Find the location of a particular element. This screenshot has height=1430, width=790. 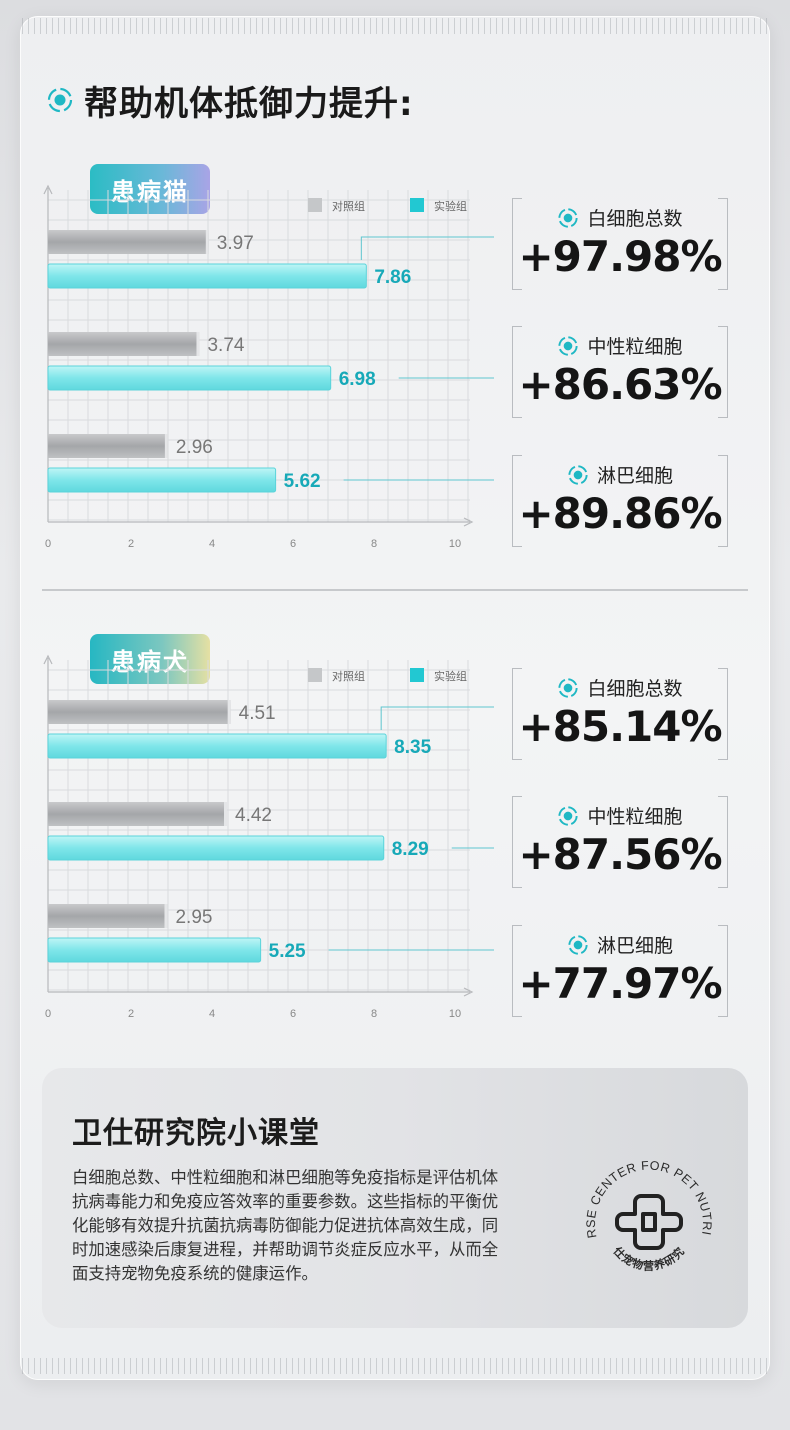

cat-chart: 0 2 4 6 8 10 对照组 实验组 3.97 7.86 3.74 6.98 2.96 5.62 is located at coordinates (268, 367).